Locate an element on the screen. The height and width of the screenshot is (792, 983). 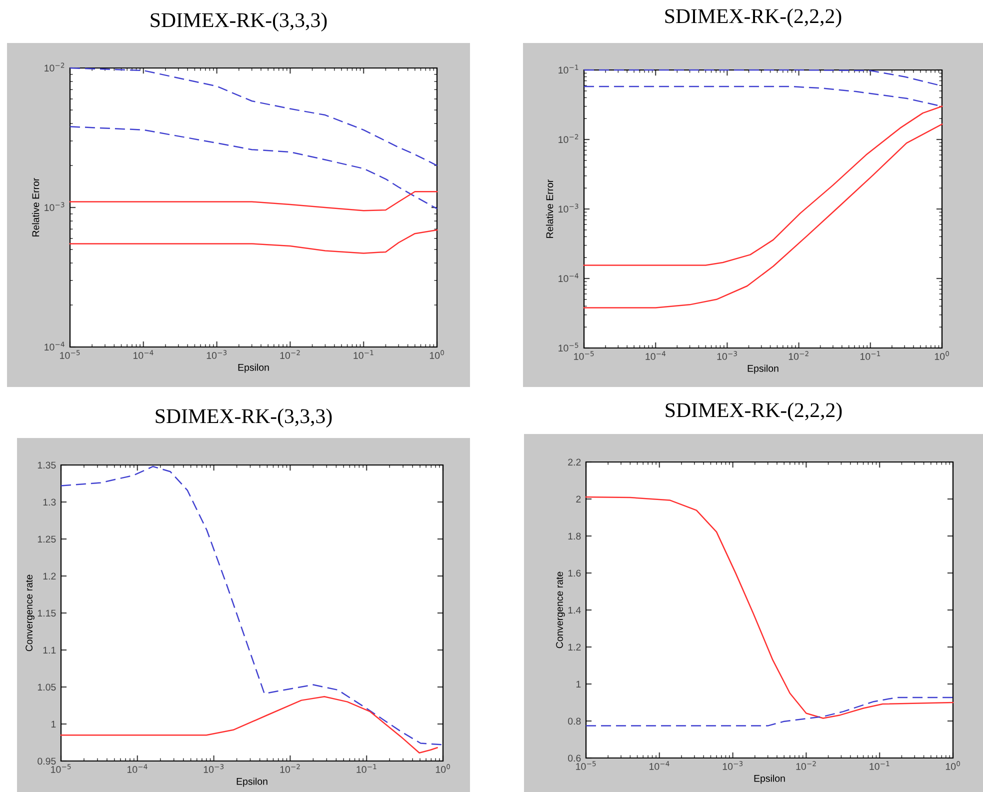
y-tick-label: 1.15 is located at coordinates (47, 613).